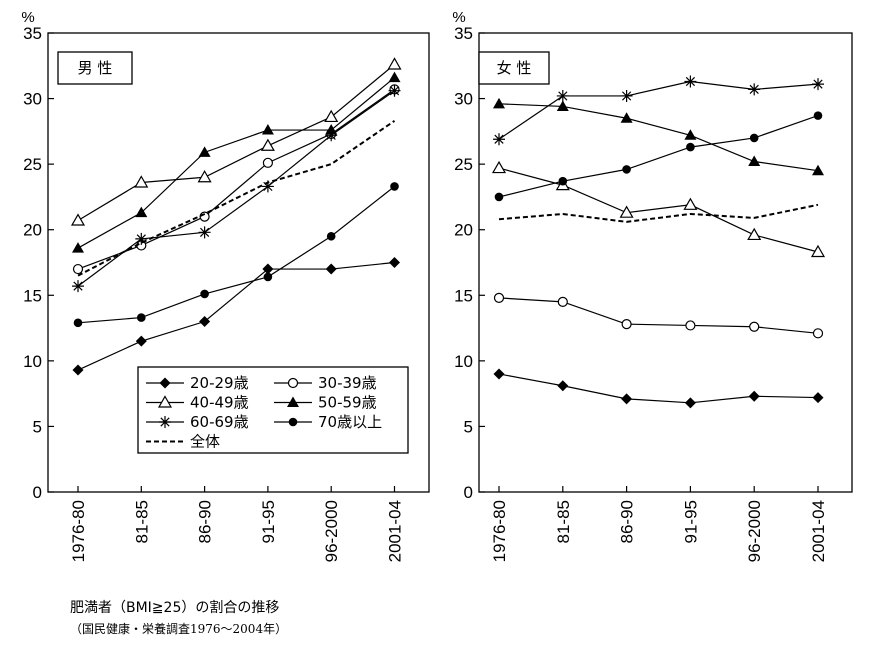  I want to click on y-tick-label: 25, so click(32, 164).